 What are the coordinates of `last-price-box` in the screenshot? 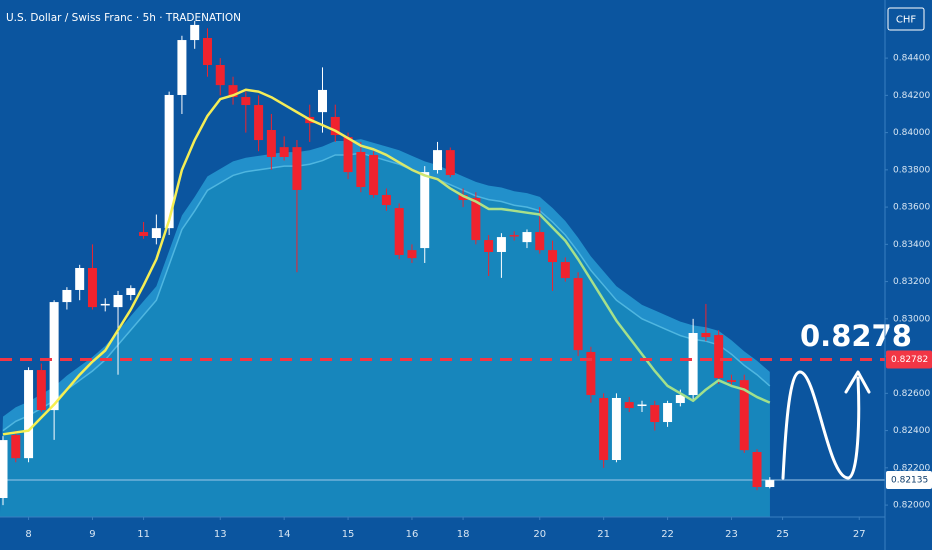 It's located at (909, 479).